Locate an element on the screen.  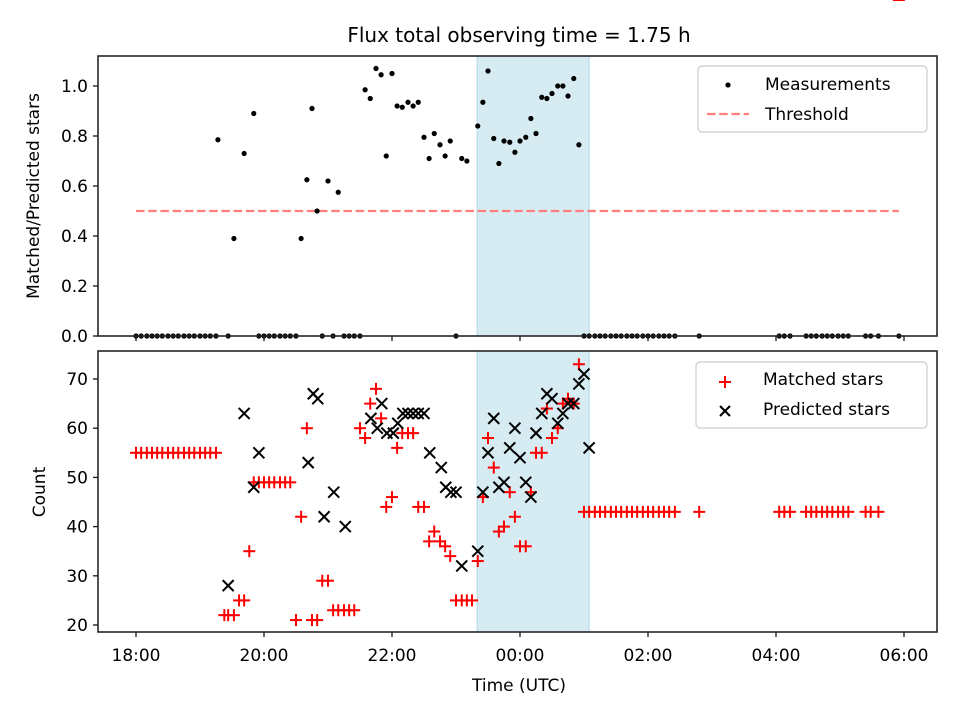
xtick-label: 04:00 is located at coordinates (776, 656).